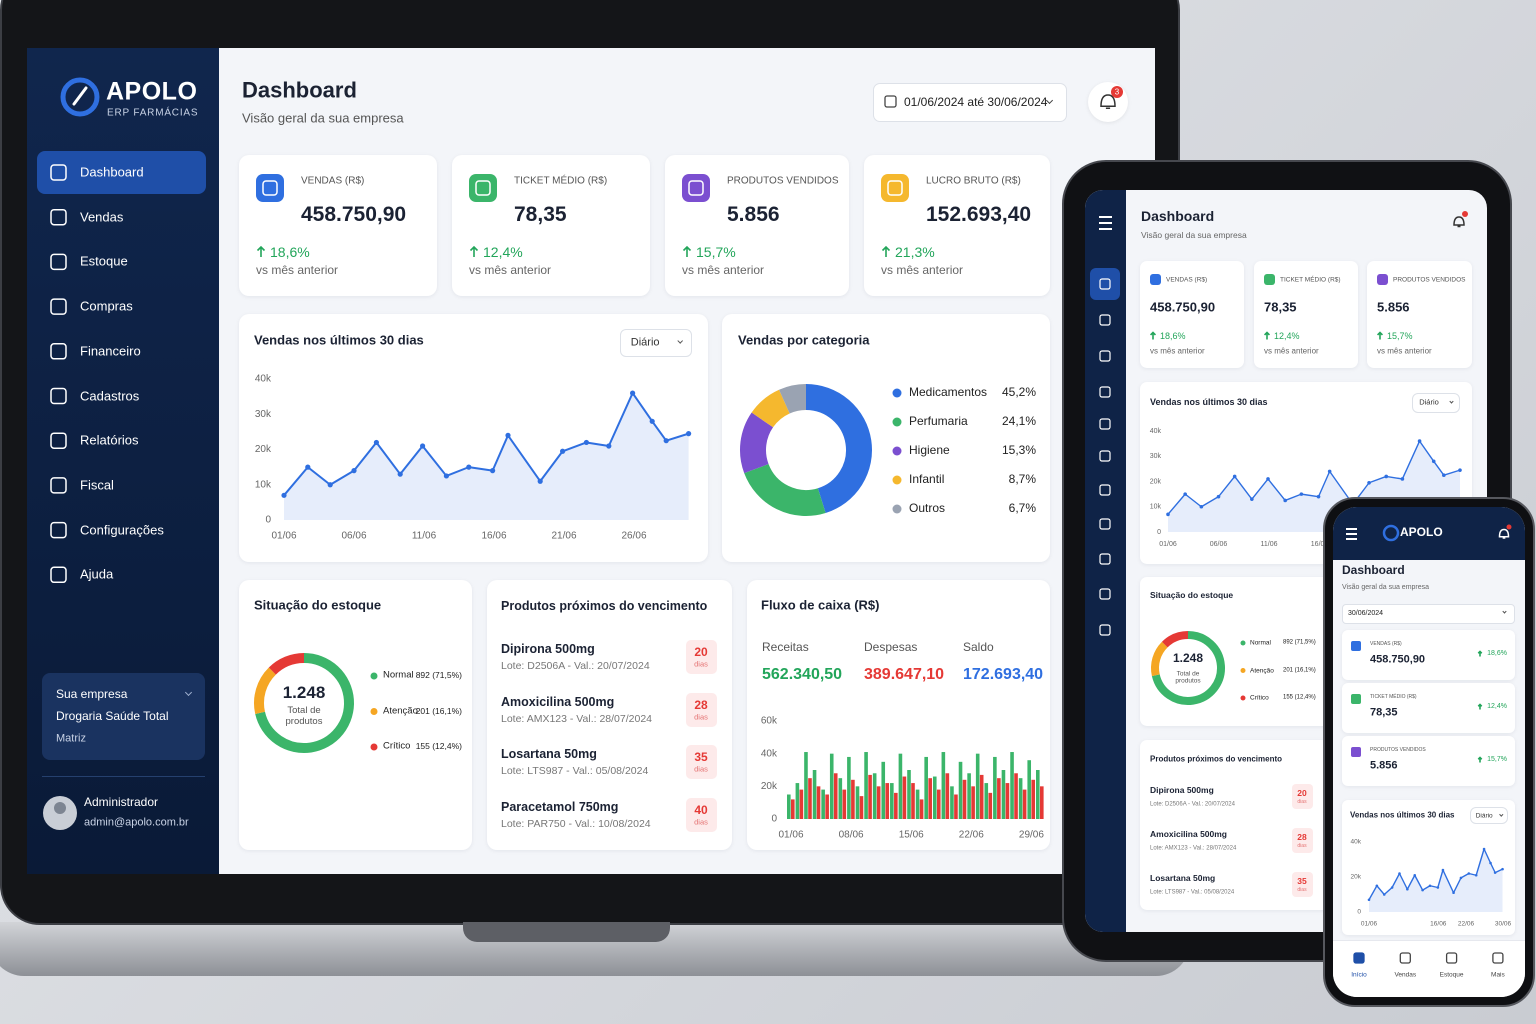 Image resolution: width=1536 pixels, height=1024 pixels. Describe the element at coordinates (938, 421) in the screenshot. I see `legend-label: Perfumaria` at that location.